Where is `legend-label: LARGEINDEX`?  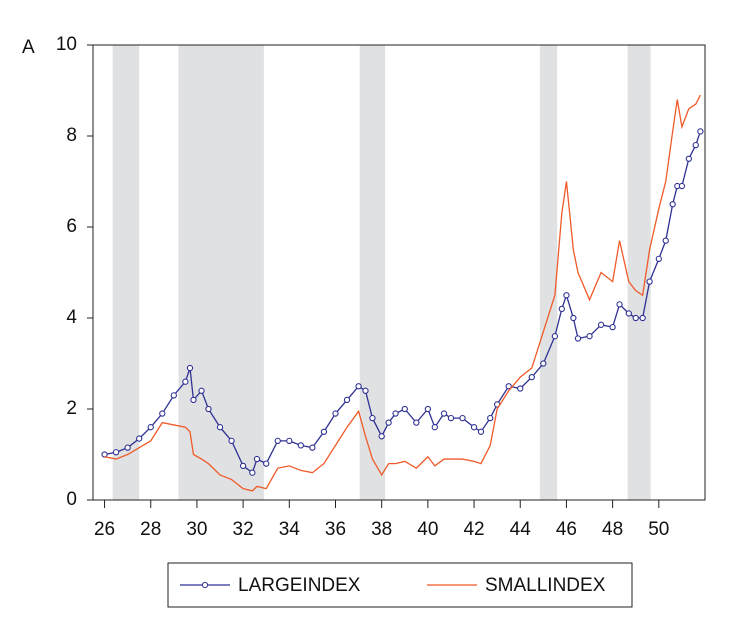
legend-label: LARGEINDEX is located at coordinates (299, 585).